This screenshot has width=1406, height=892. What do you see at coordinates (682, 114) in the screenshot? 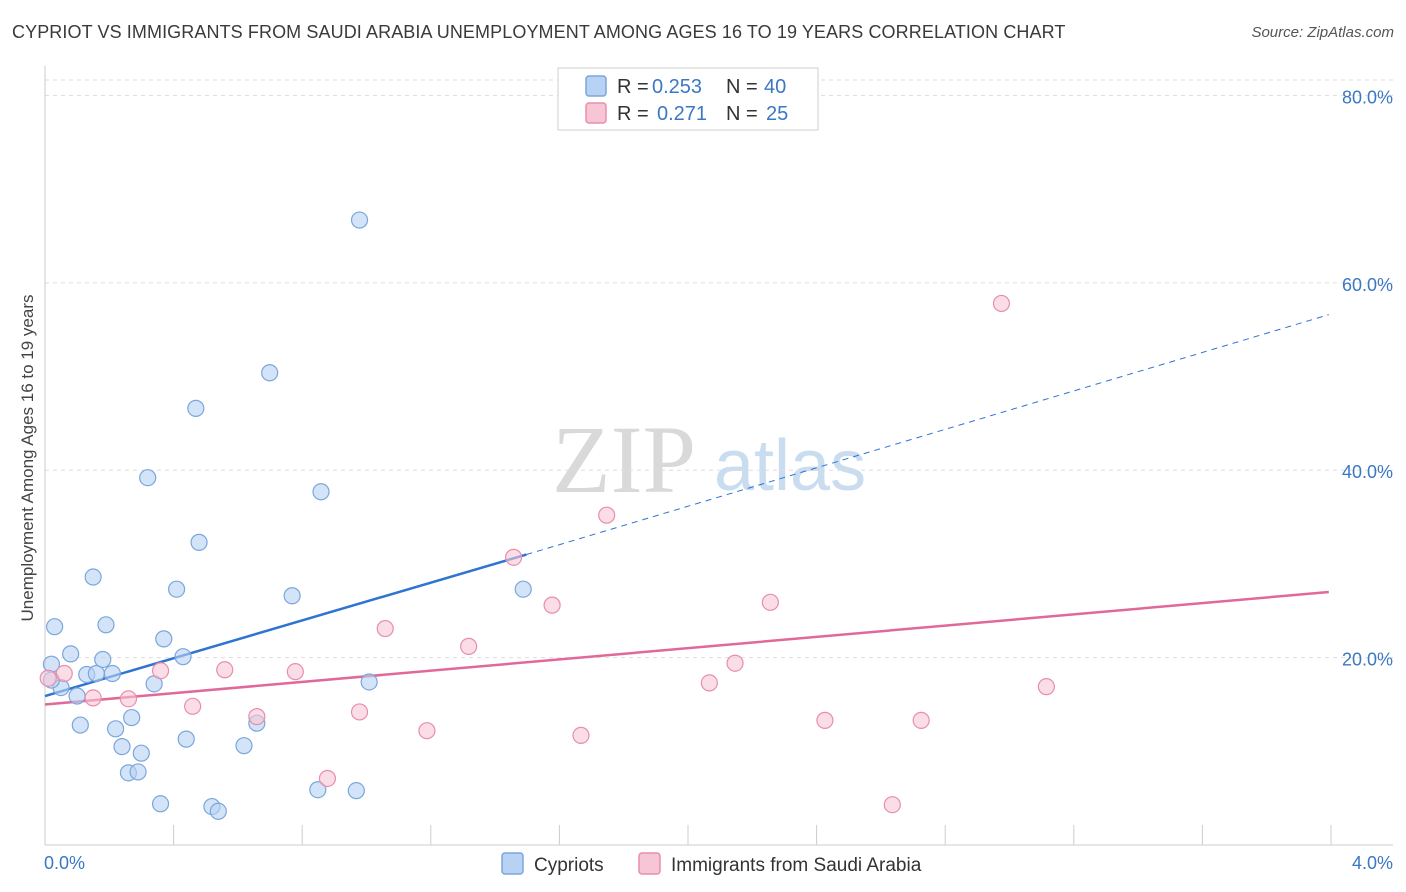
I see `legend-r-value-2: 0.271` at bounding box center [682, 114].